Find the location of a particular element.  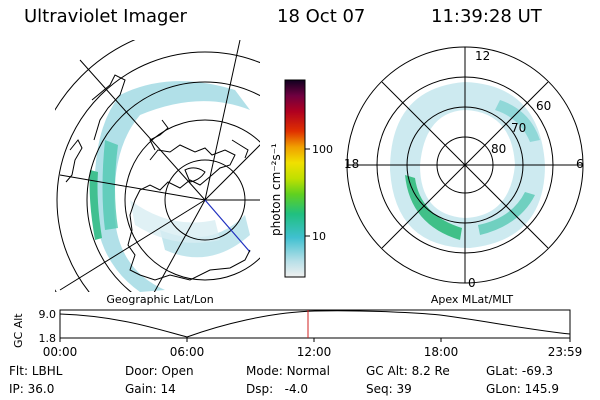

time-label: 11:39:28 UT is located at coordinates (486, 16).